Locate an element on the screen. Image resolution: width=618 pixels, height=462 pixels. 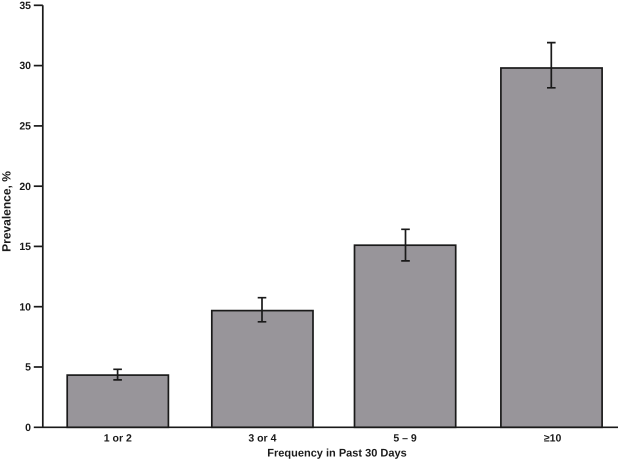
svg-text: ≥10 is located at coordinates (553, 439).